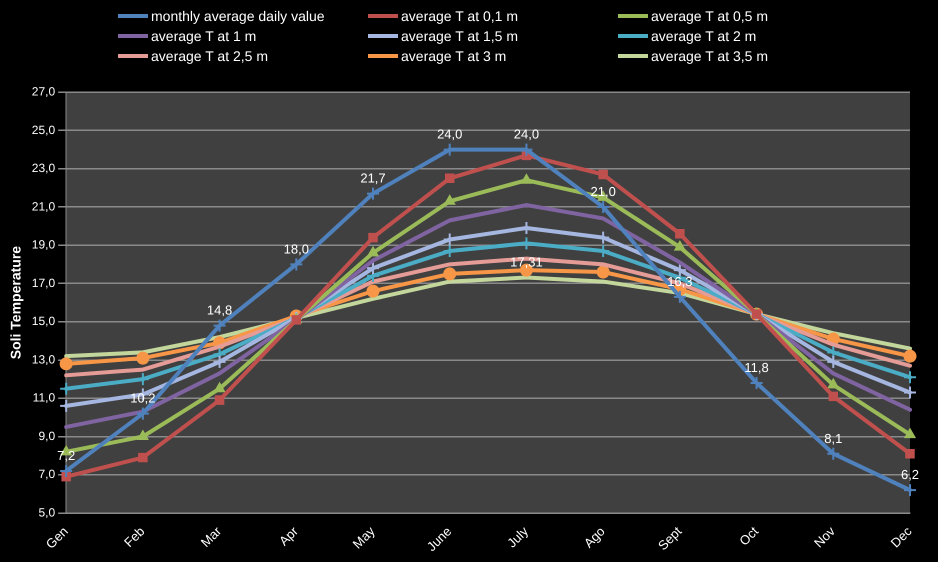  What do you see at coordinates (373, 178) in the screenshot?
I see `data-label: 21,7` at bounding box center [373, 178].